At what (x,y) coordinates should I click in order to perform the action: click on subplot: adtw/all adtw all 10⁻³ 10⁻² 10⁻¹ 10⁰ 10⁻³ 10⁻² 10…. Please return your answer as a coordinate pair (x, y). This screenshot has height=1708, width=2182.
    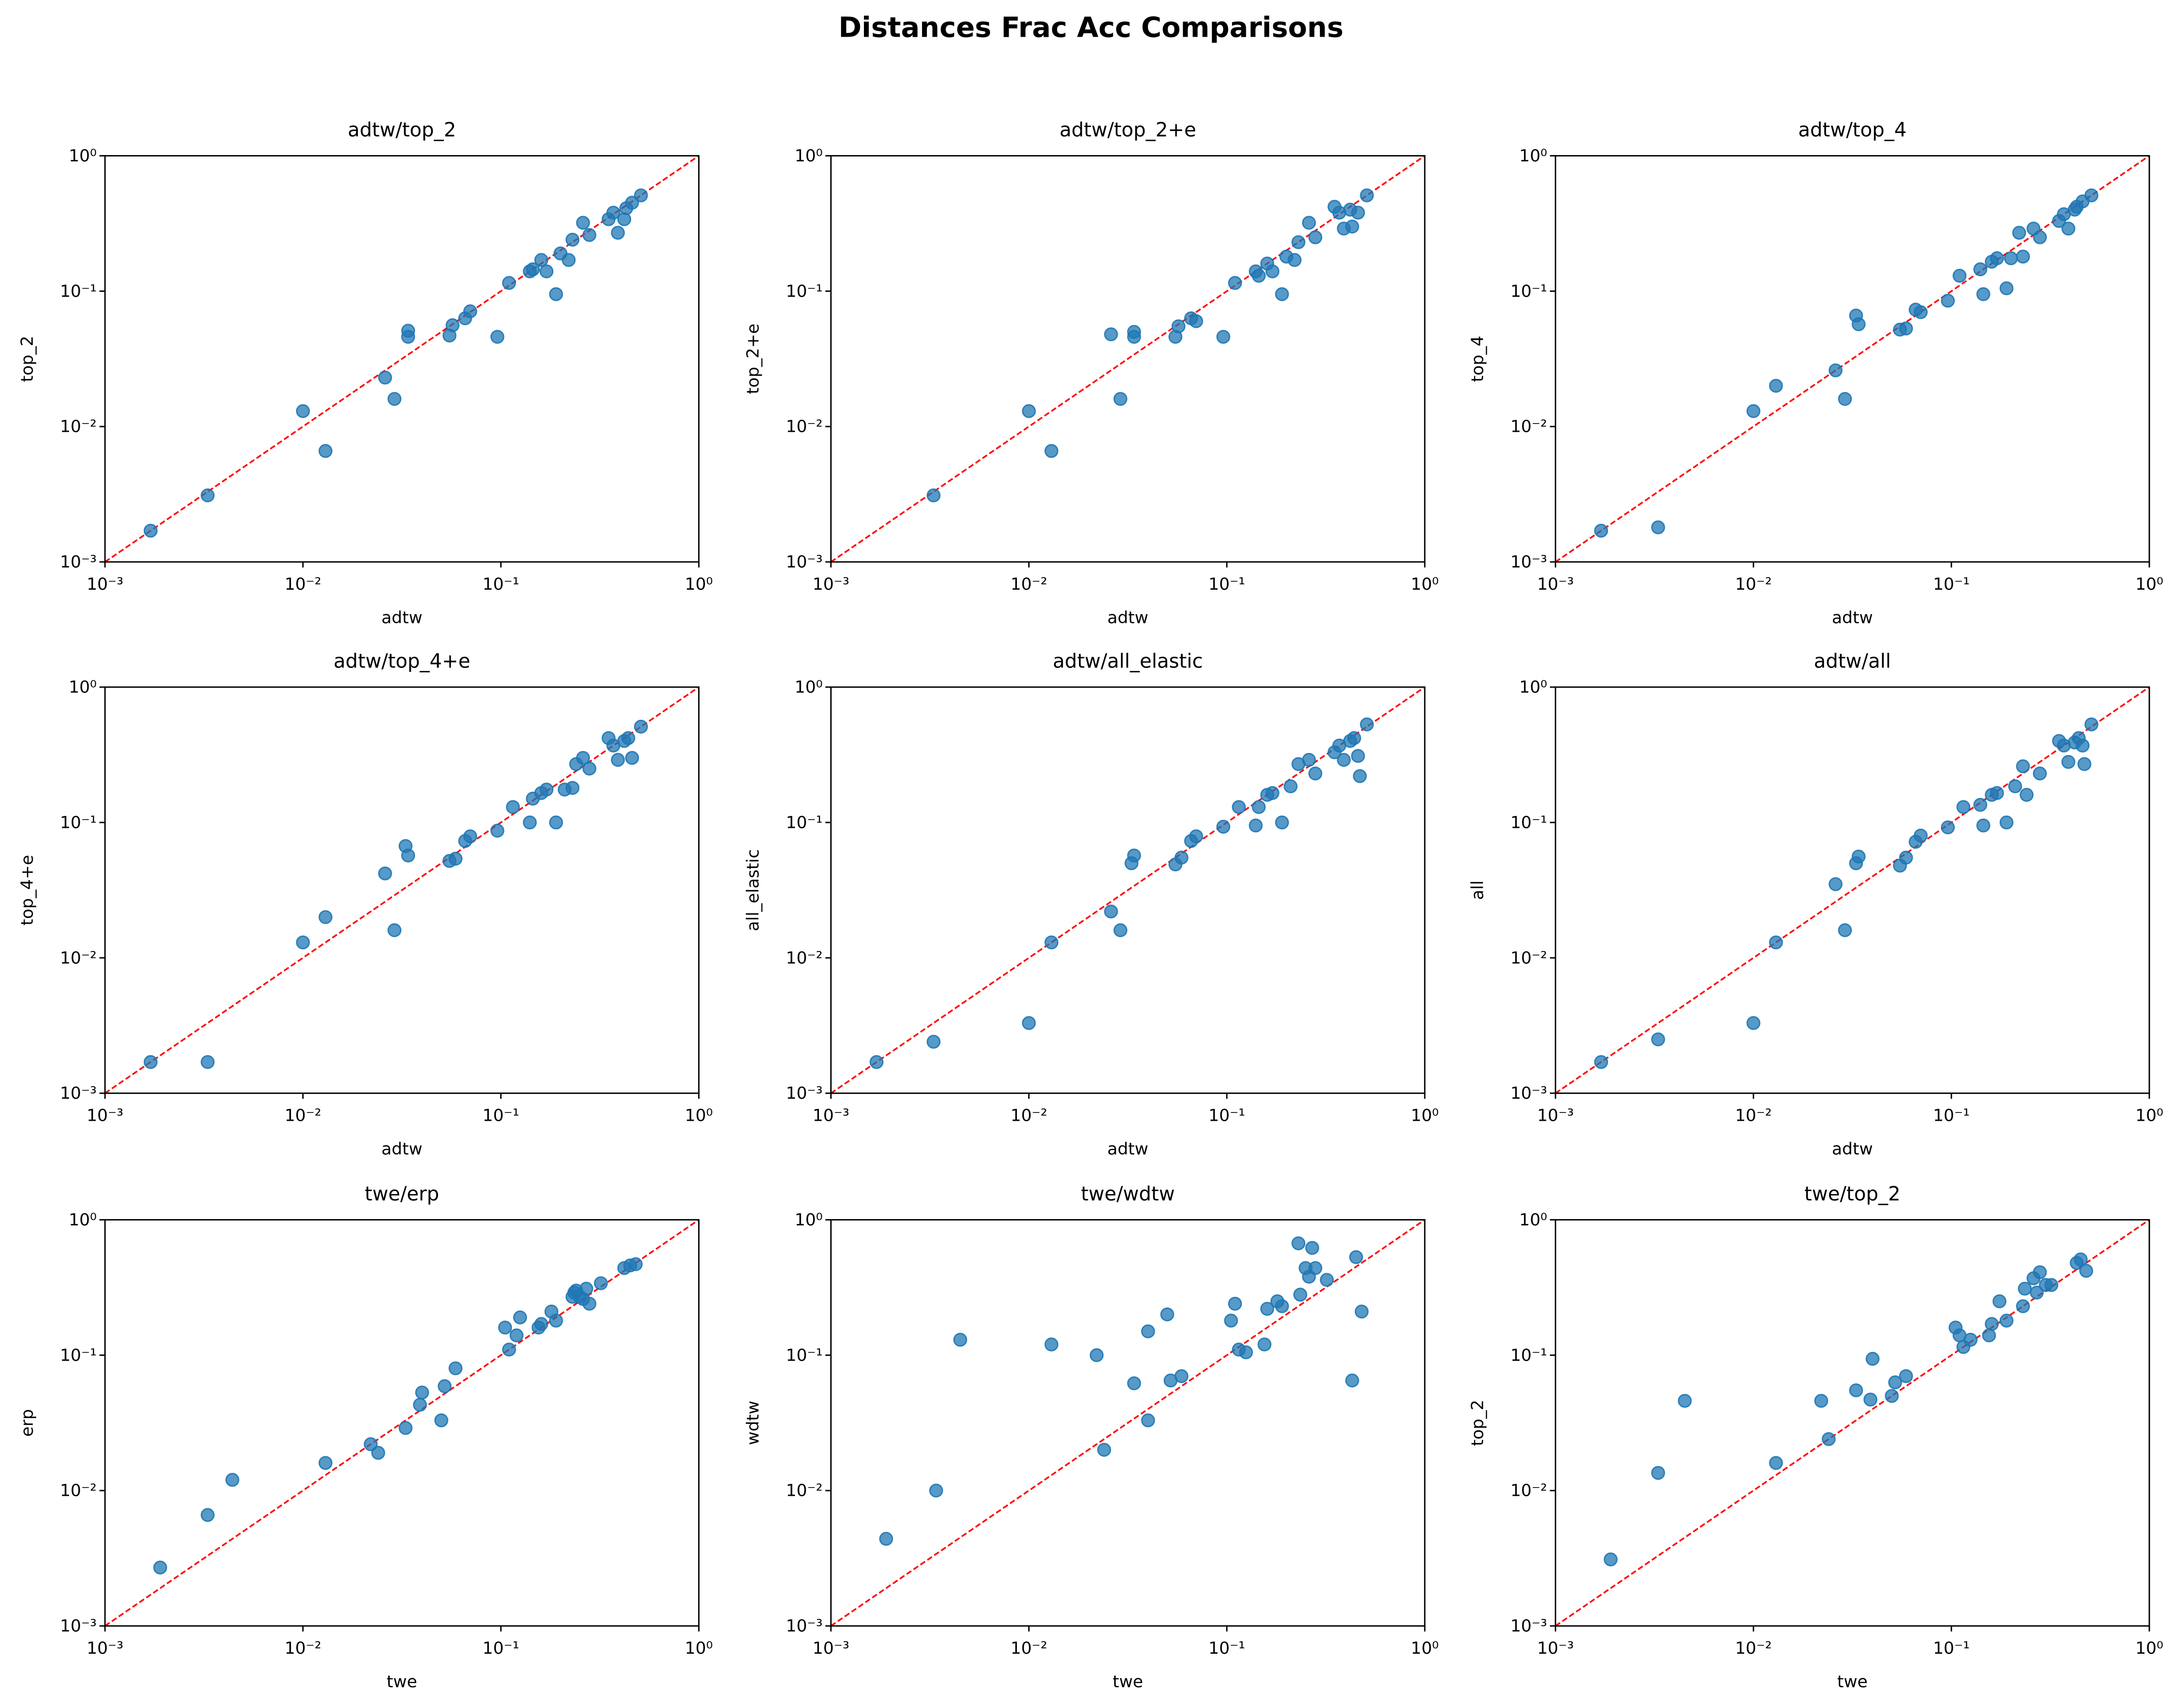
    Looking at the image, I should click on (1815, 904).